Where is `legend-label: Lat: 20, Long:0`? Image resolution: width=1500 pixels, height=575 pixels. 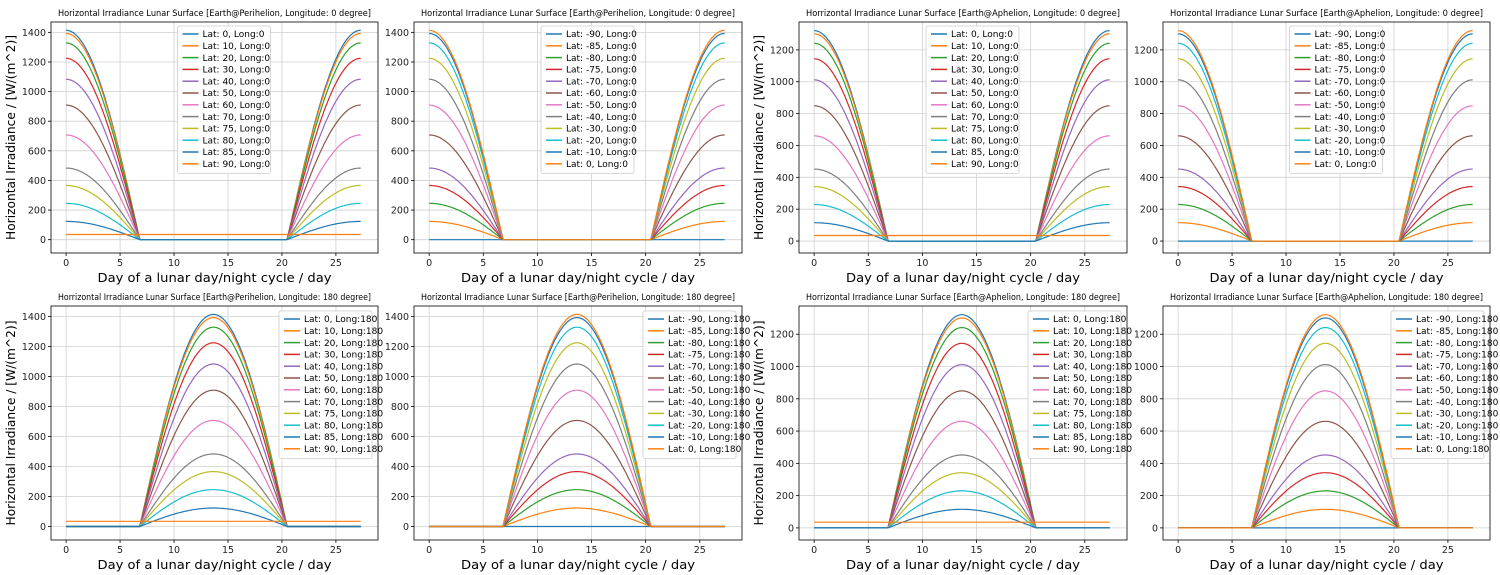 legend-label: Lat: 20, Long:0 is located at coordinates (237, 59).